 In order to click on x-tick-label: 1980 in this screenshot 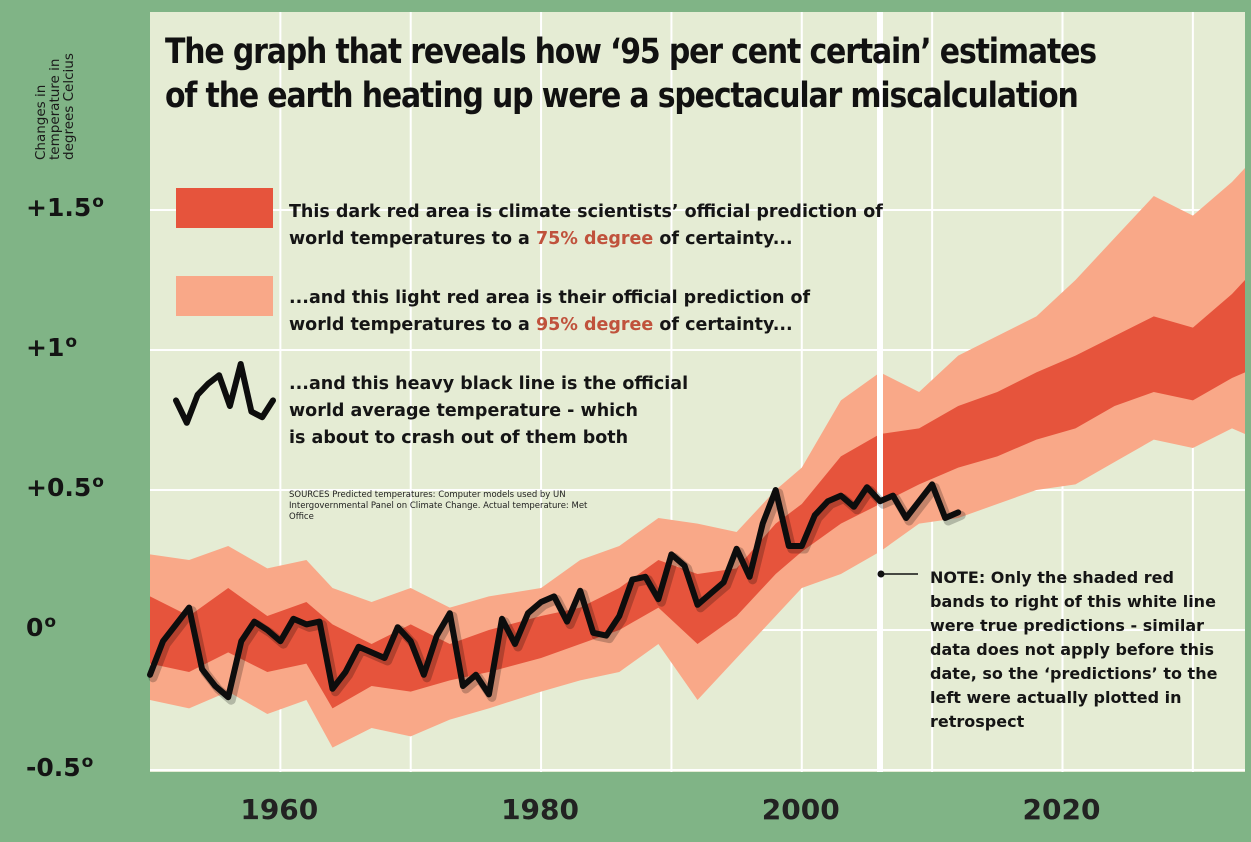, I will do `click(540, 809)`.